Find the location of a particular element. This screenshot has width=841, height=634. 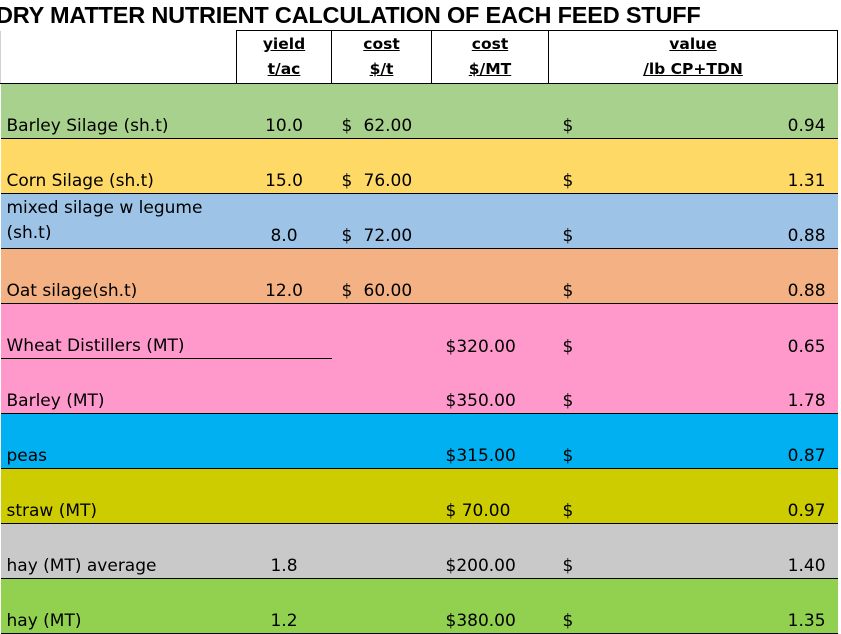

feed-name-cell: hay (MT) average is located at coordinates (81, 566).